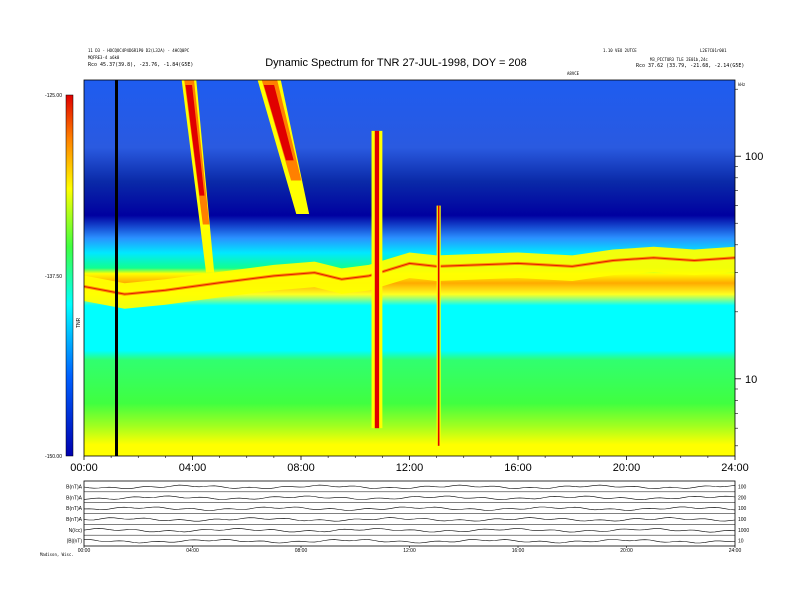  What do you see at coordinates (84, 468) in the screenshot?
I see `x-tick-label: 00:00` at bounding box center [84, 468].